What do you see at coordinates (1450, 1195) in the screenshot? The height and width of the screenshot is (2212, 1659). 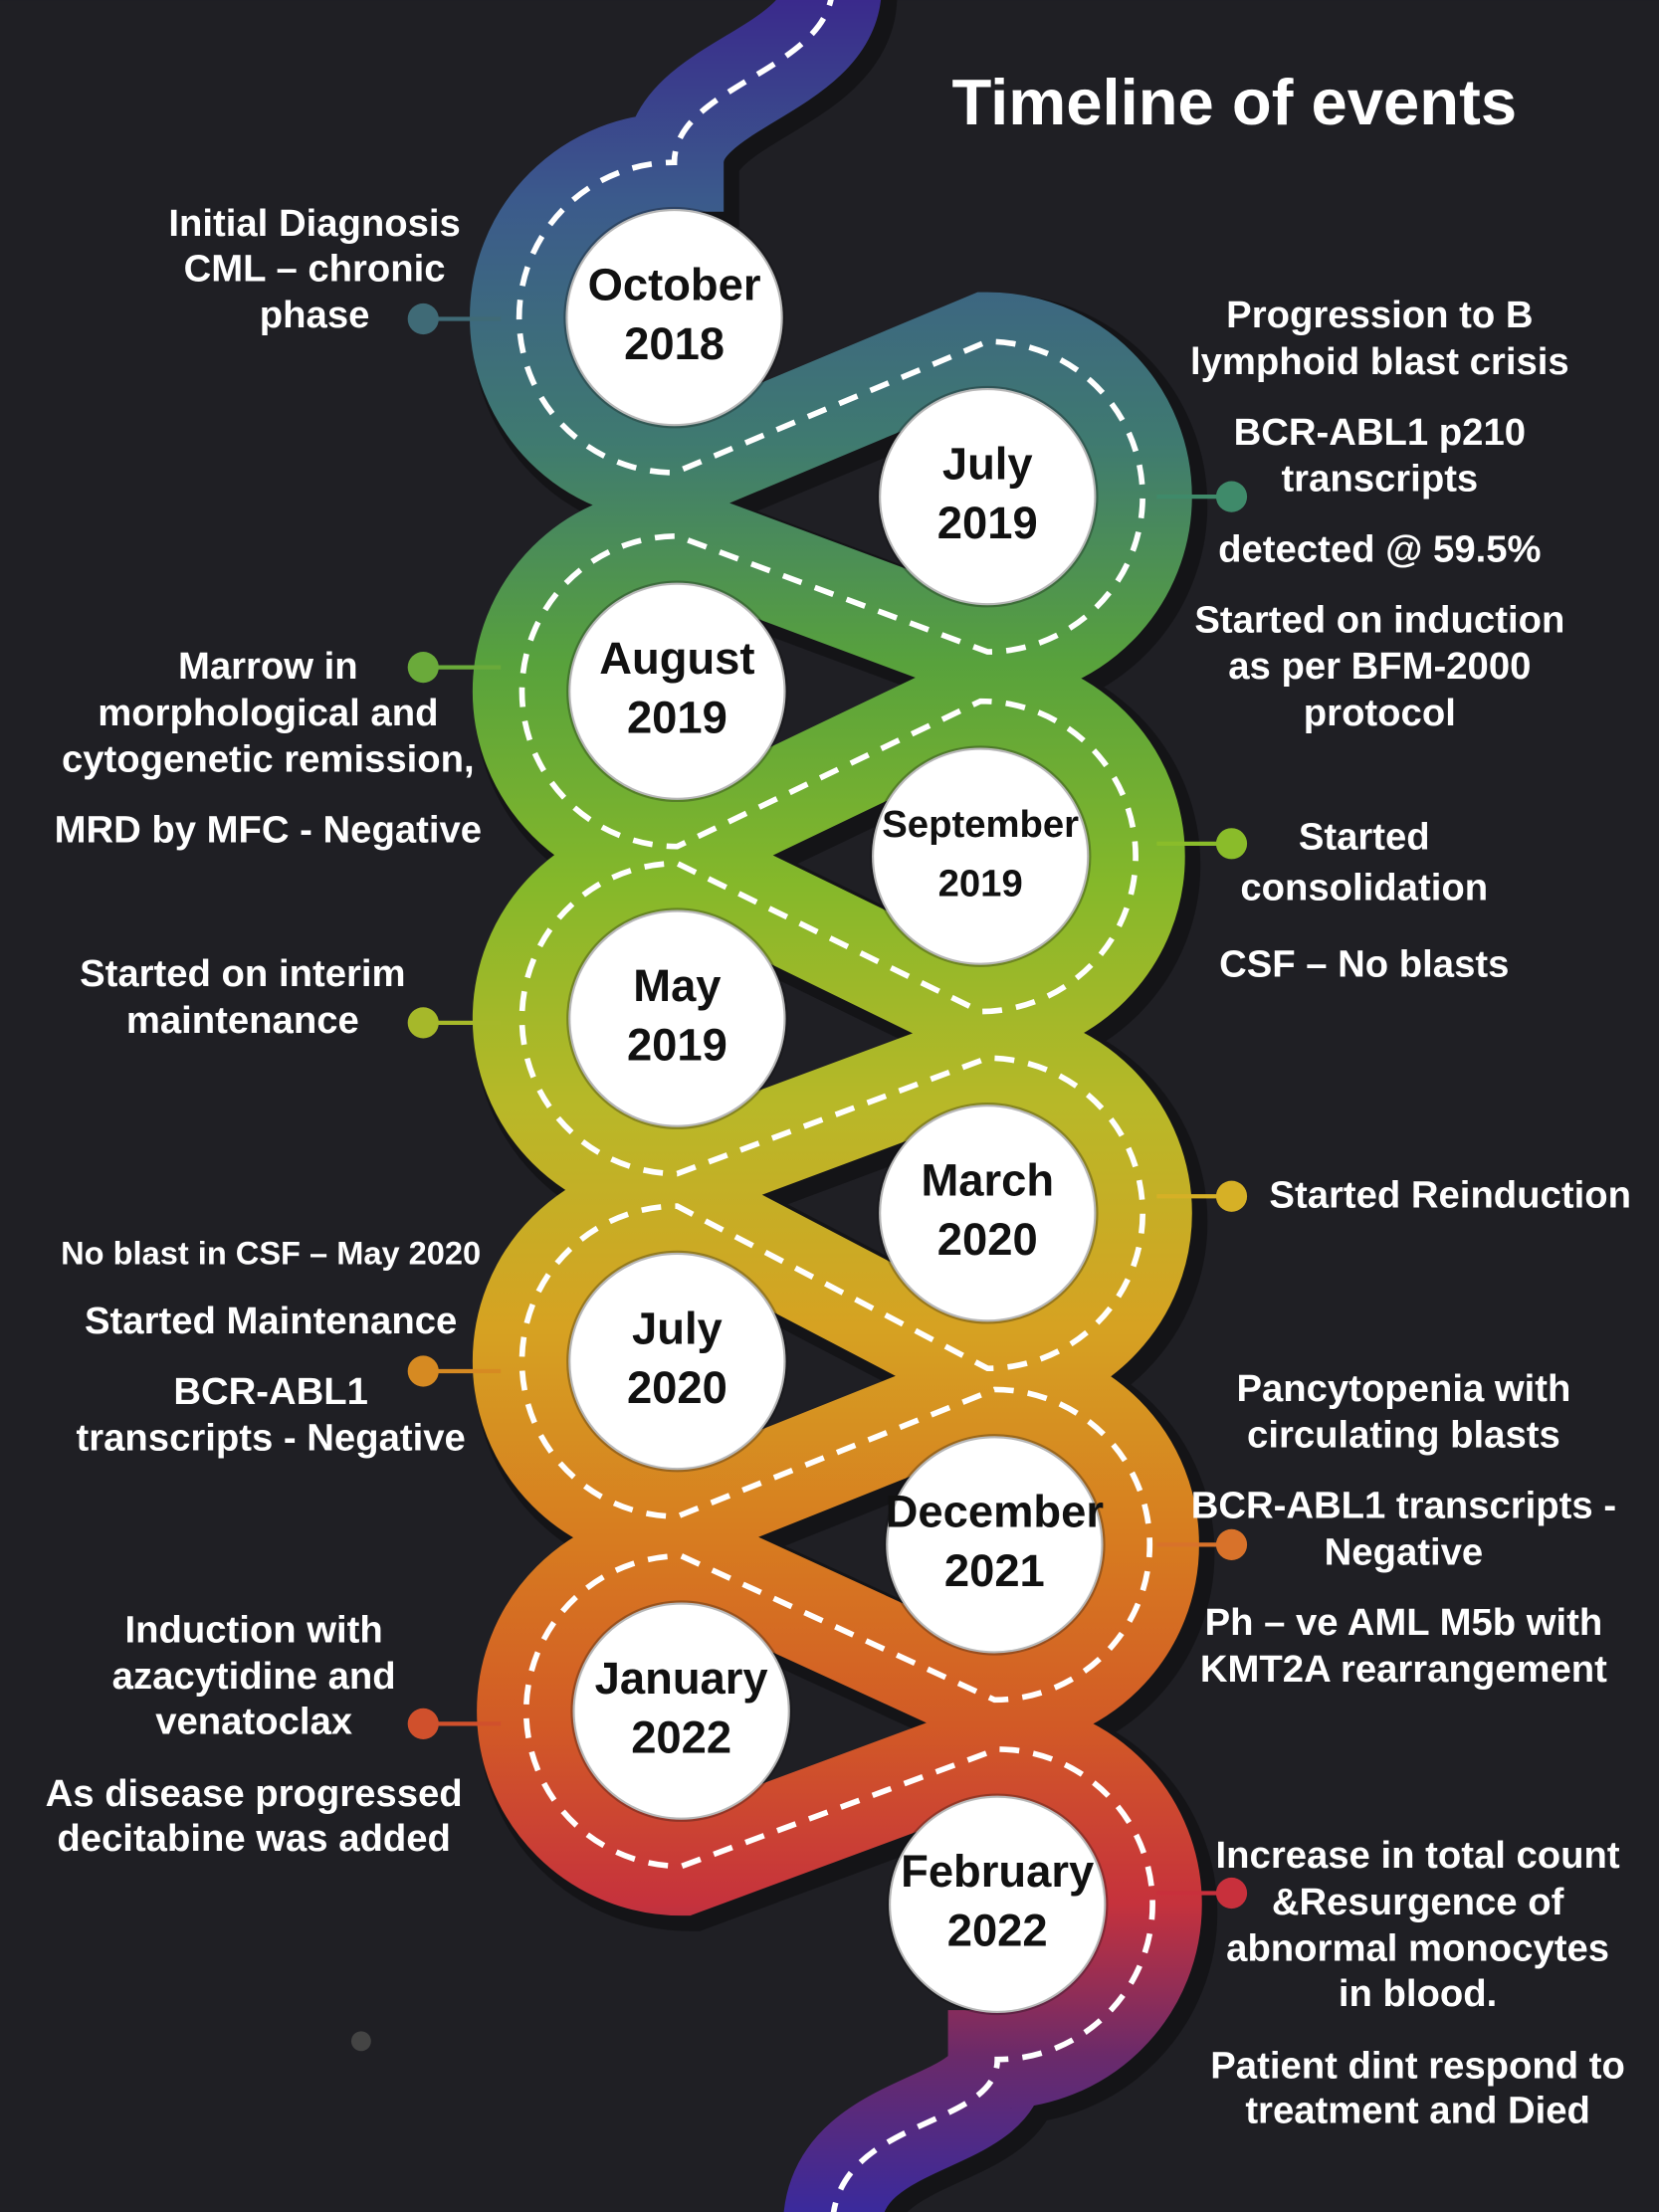 I see `note-line: Started Reinduction` at bounding box center [1450, 1195].